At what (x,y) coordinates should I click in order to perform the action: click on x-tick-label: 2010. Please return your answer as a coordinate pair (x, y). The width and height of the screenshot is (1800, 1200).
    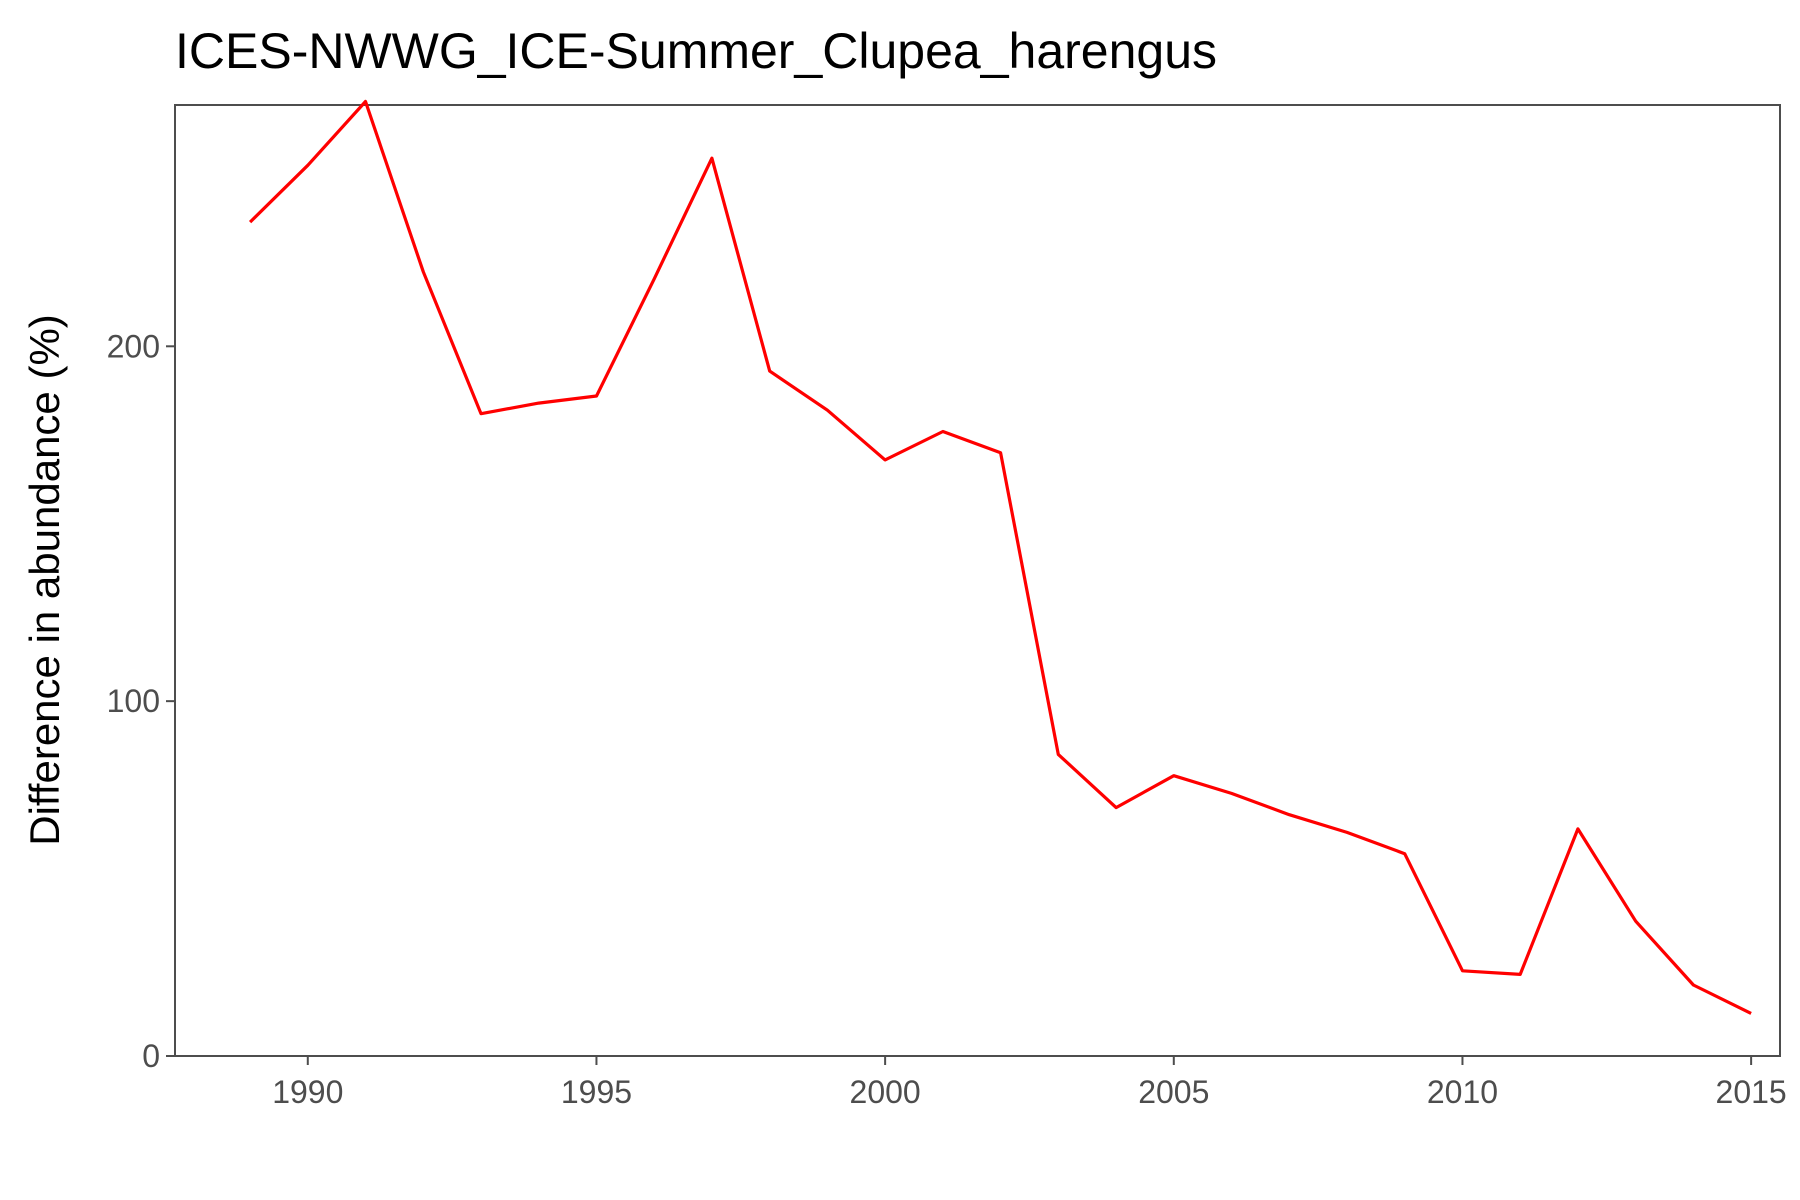
    Looking at the image, I should click on (1462, 1092).